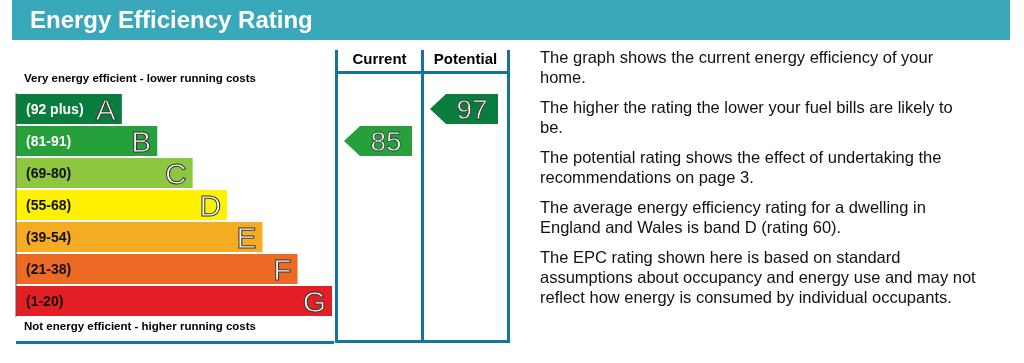 The image size is (1024, 363). Describe the element at coordinates (747, 117) in the screenshot. I see `text: The higher the rating the lower your fuel bills are likely to be.` at that location.